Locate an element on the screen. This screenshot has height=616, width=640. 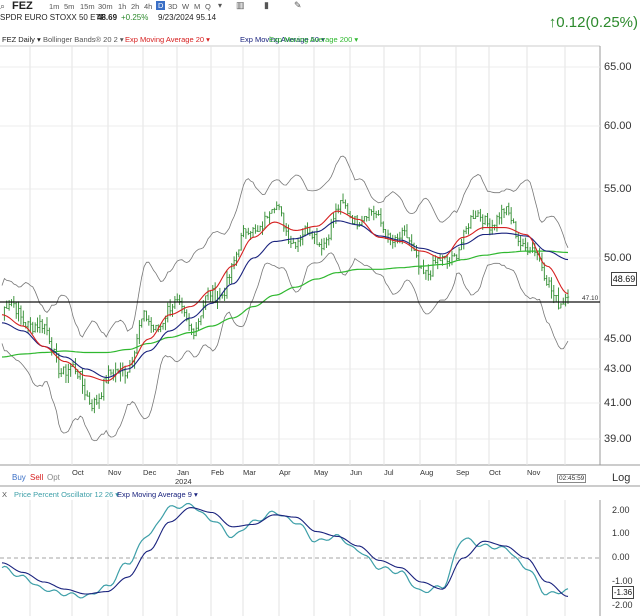
timeframe-m: M is located at coordinates (197, 6).